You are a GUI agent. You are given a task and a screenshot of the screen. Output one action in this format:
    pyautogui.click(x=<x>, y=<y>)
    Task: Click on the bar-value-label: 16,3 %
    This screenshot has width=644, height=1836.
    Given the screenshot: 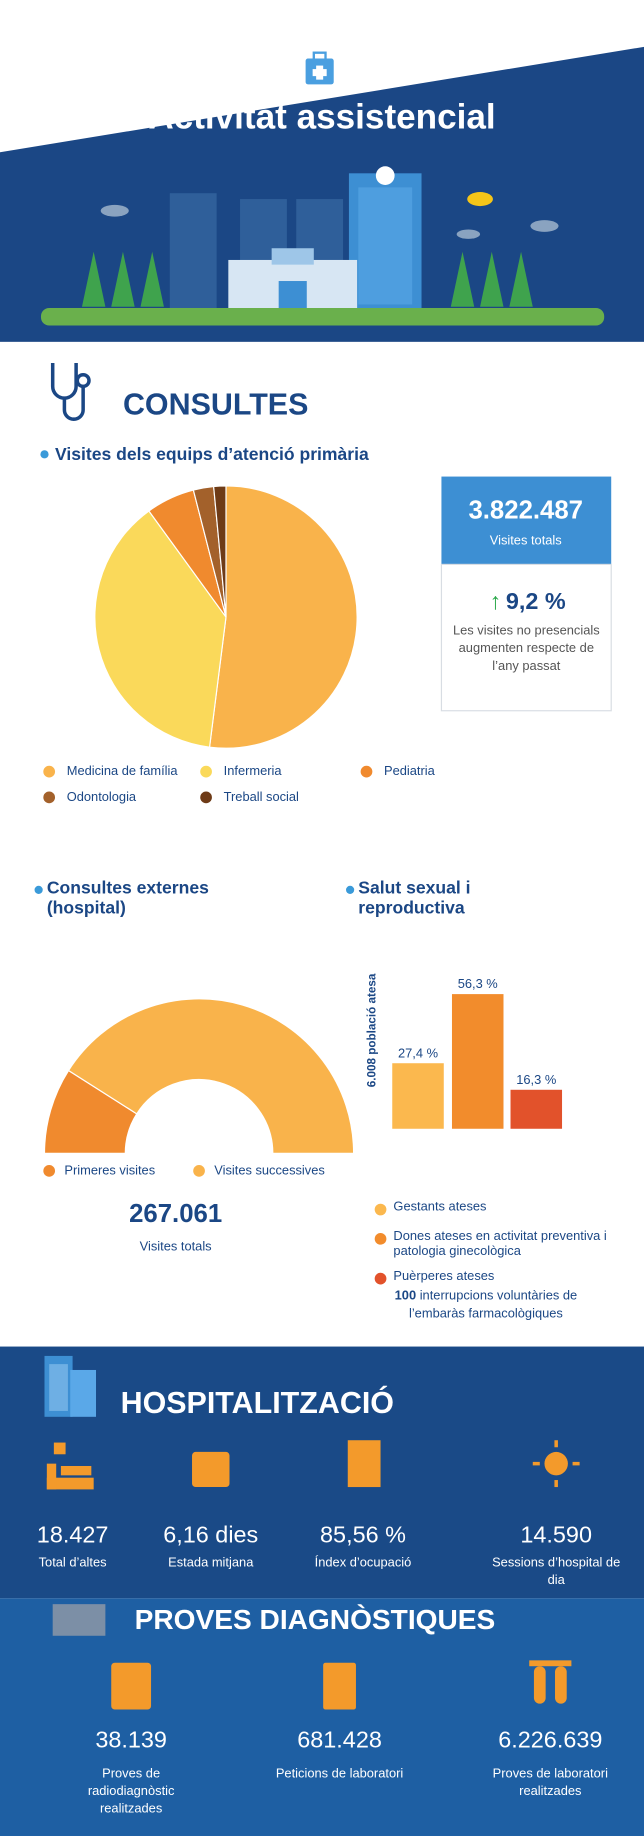 What is the action you would take?
    pyautogui.click(x=536, y=1079)
    